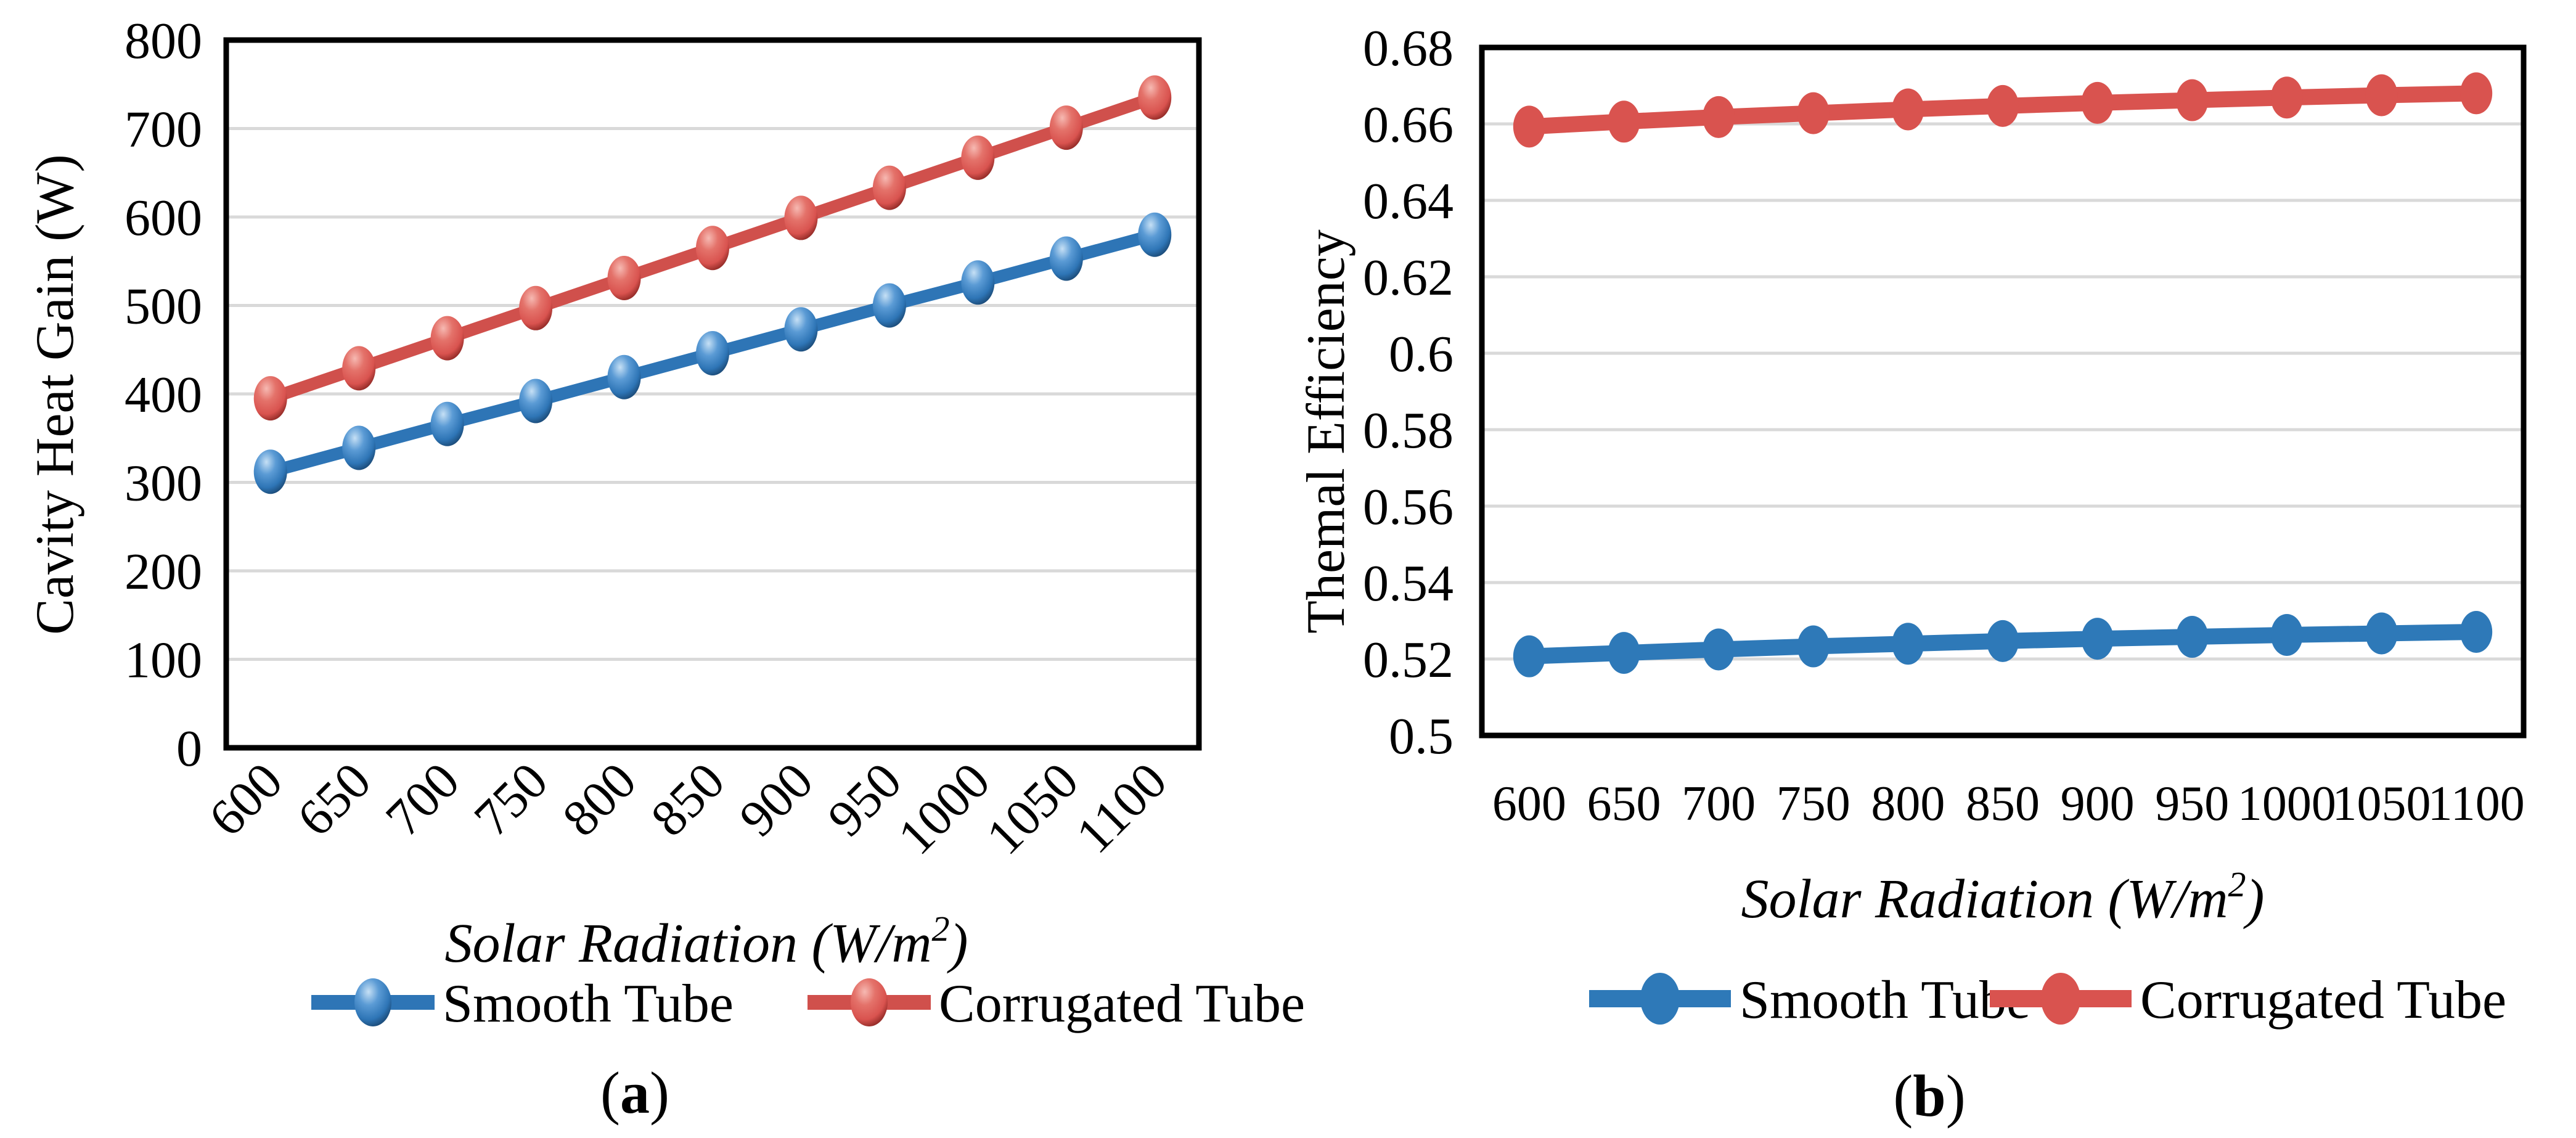 The image size is (2576, 1138). What do you see at coordinates (163, 41) in the screenshot?
I see `y-tick-label: 800` at bounding box center [163, 41].